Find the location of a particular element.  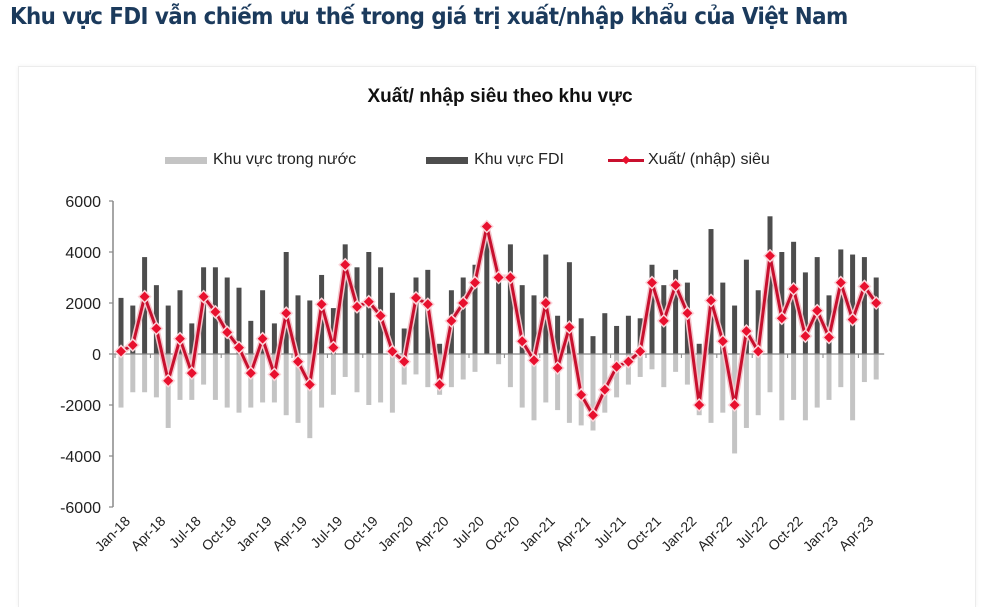

x-tick-label: Jul-21 is located at coordinates (609, 532).